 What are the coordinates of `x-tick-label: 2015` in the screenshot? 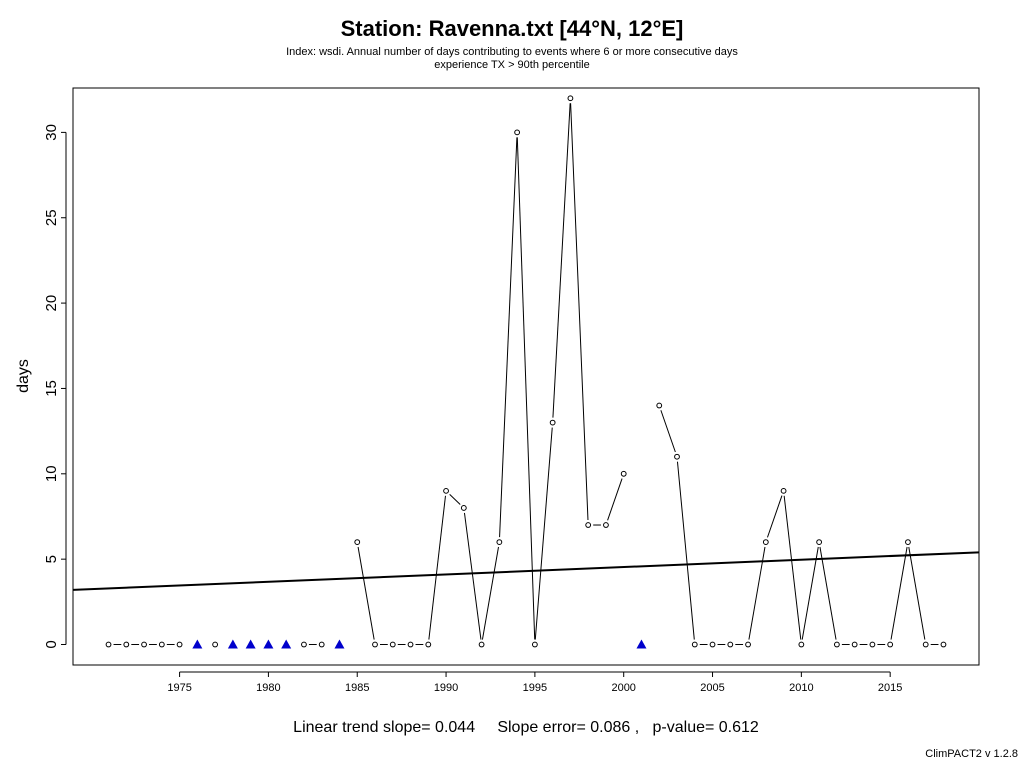 It's located at (890, 688).